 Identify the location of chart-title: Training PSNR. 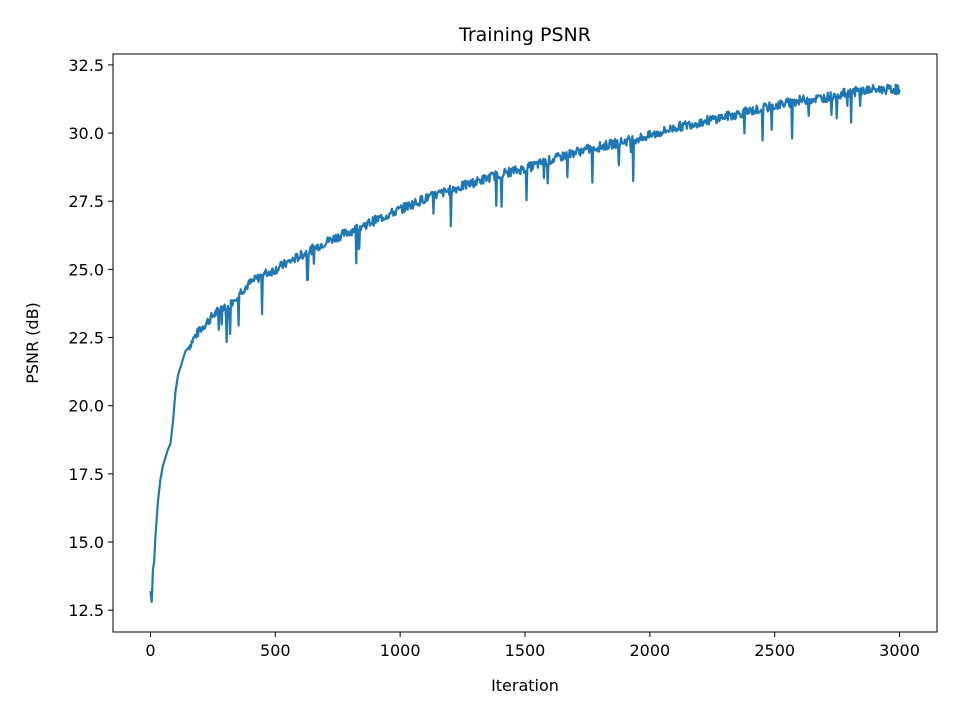
(524, 35).